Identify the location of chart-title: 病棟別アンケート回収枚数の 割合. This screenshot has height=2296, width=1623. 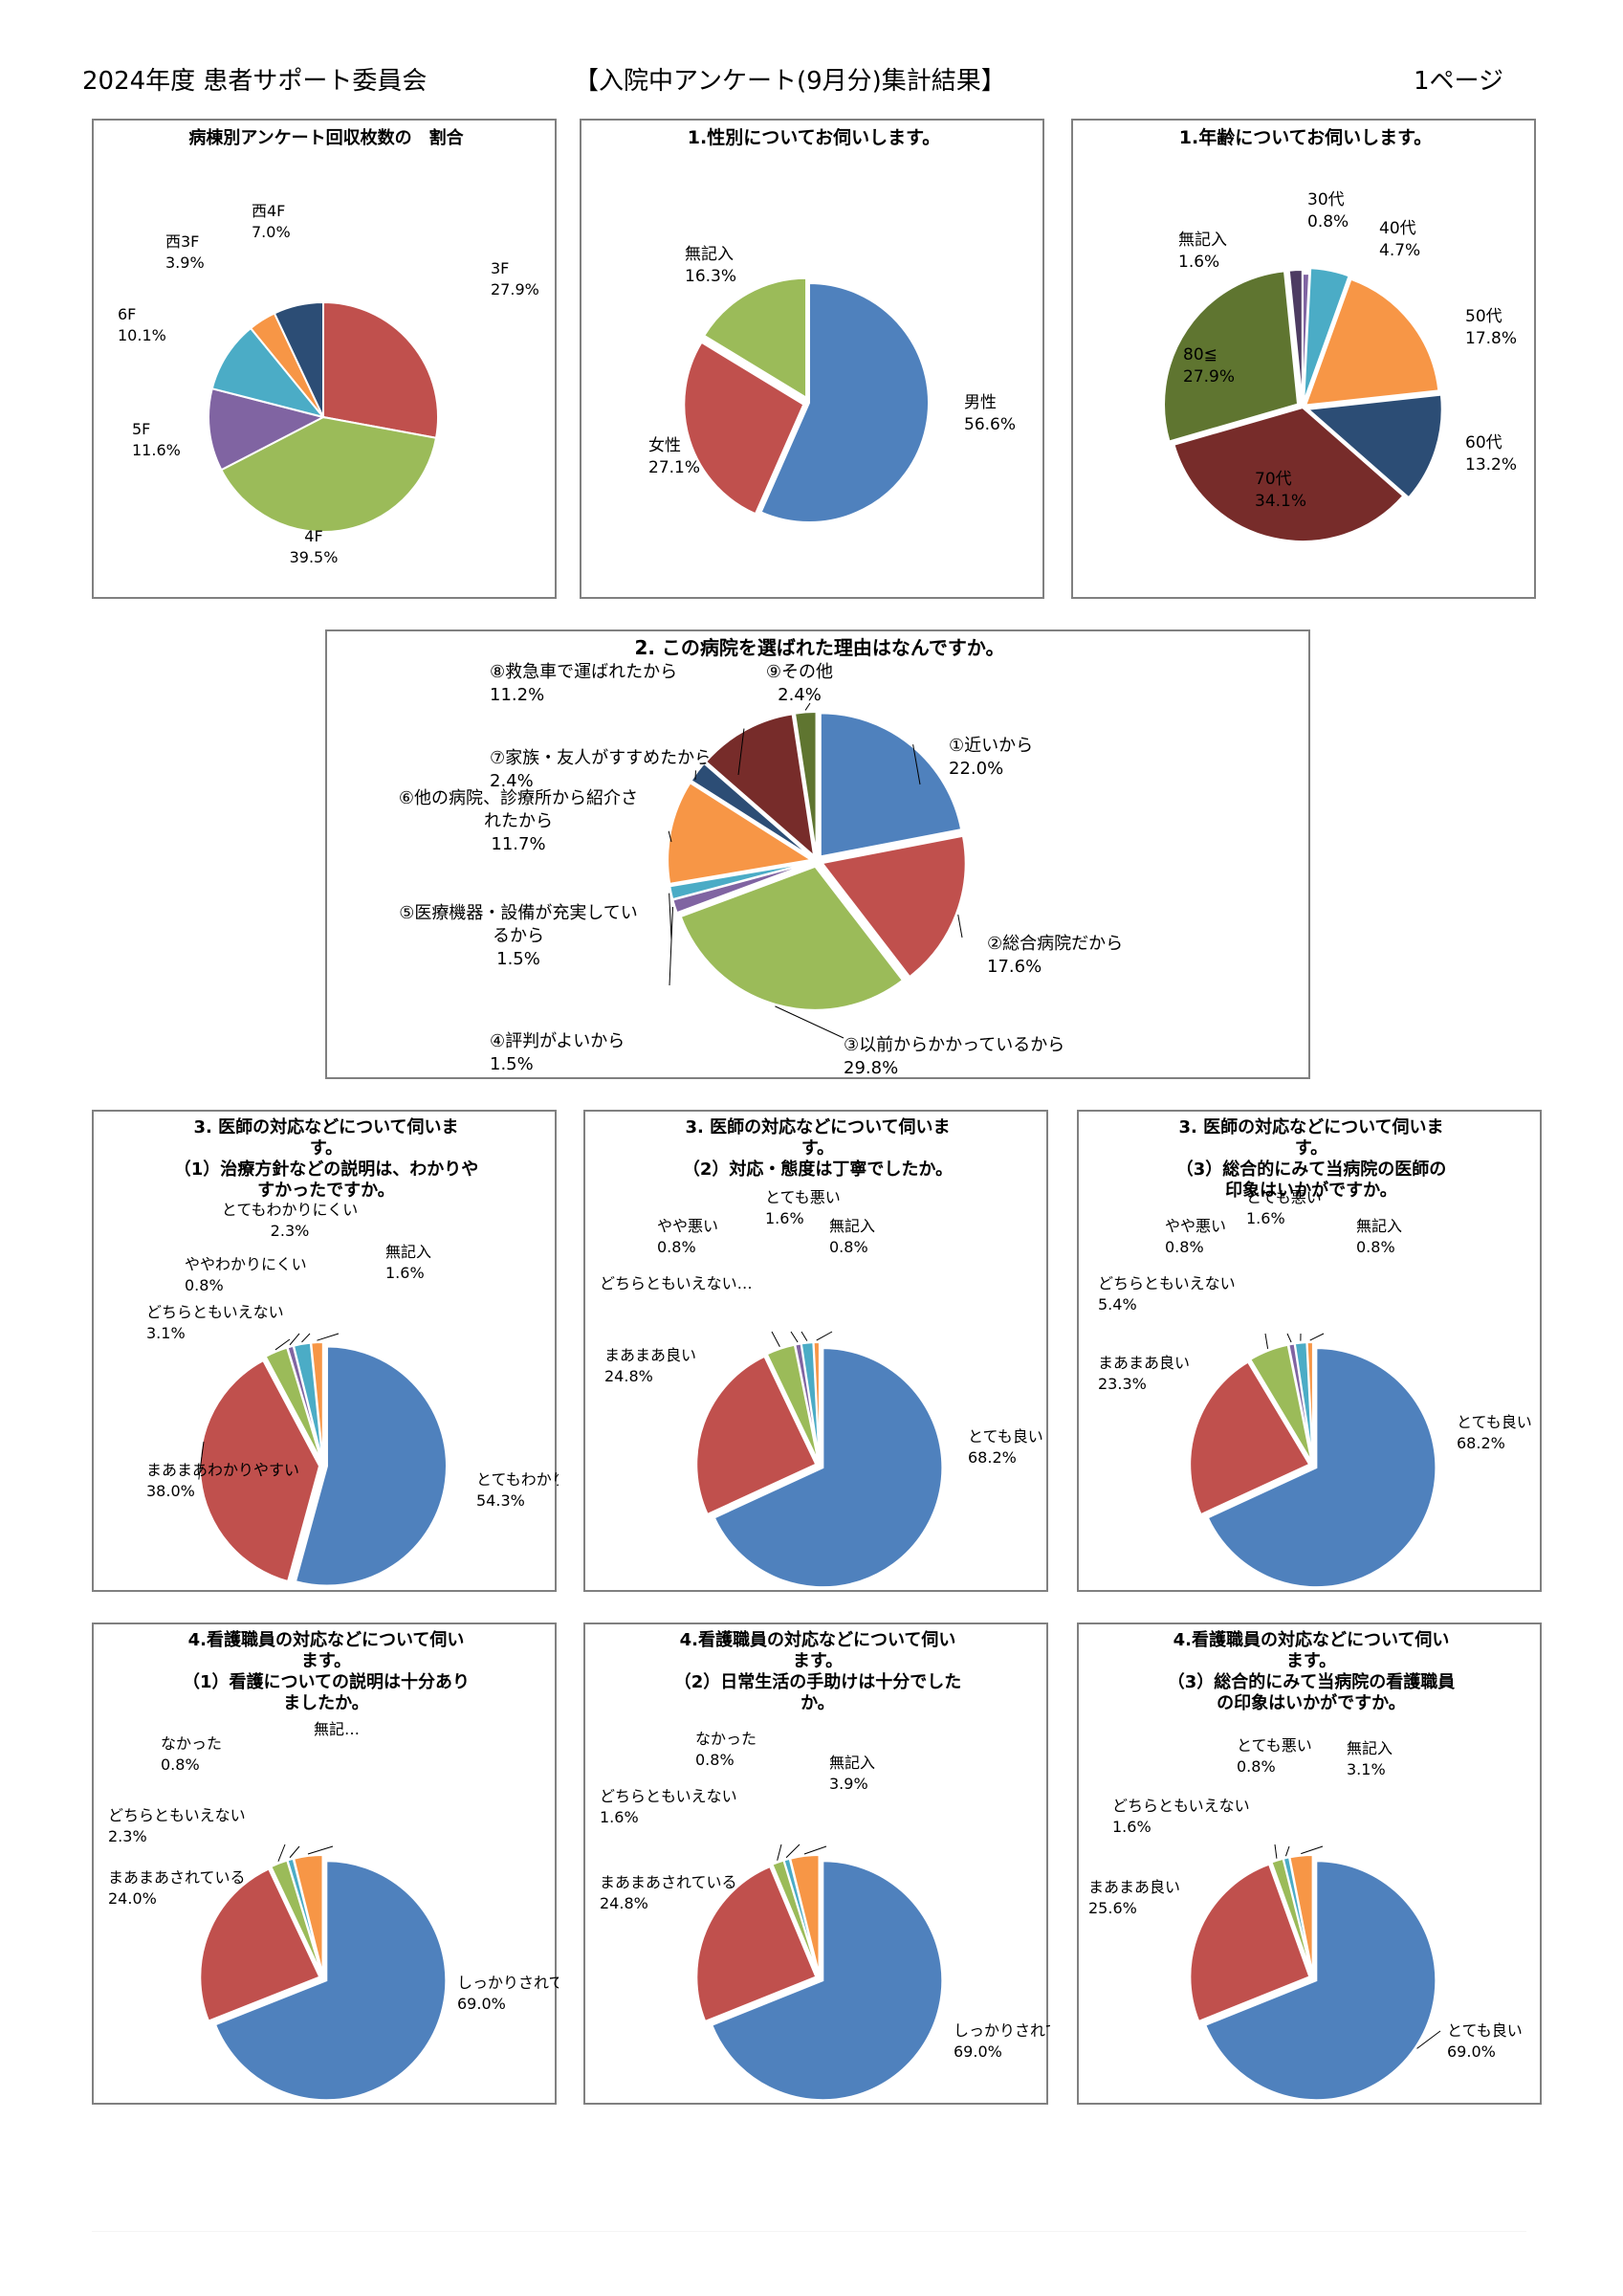
(326, 137).